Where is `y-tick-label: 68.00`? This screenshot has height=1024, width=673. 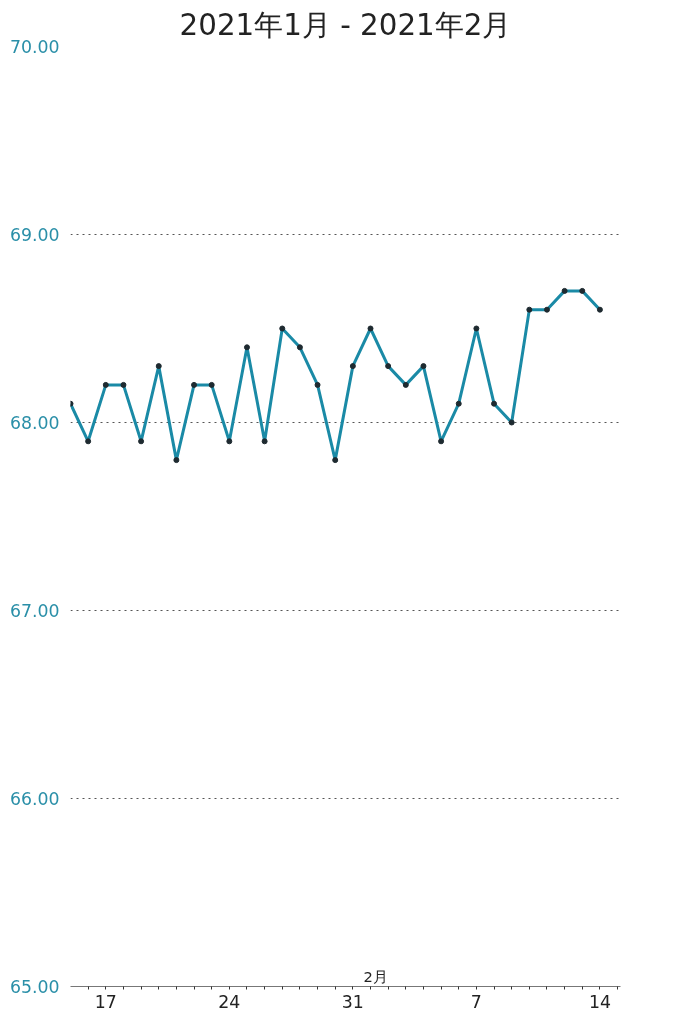 y-tick-label: 68.00 is located at coordinates (34, 423).